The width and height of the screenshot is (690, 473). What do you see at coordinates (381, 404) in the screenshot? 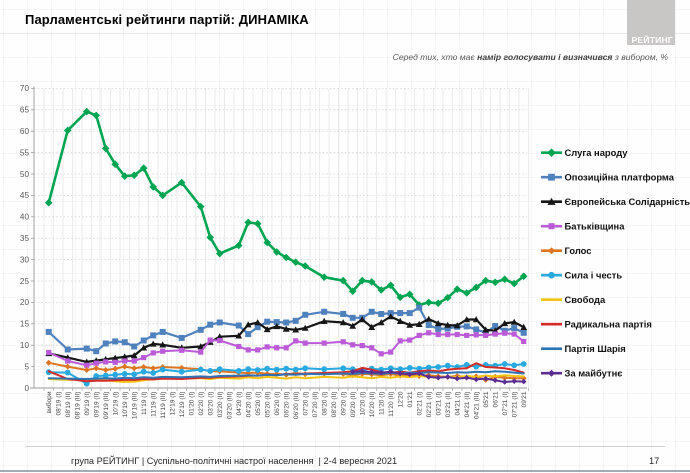
I see `svg-text: 11'20 (I)` at bounding box center [381, 404].